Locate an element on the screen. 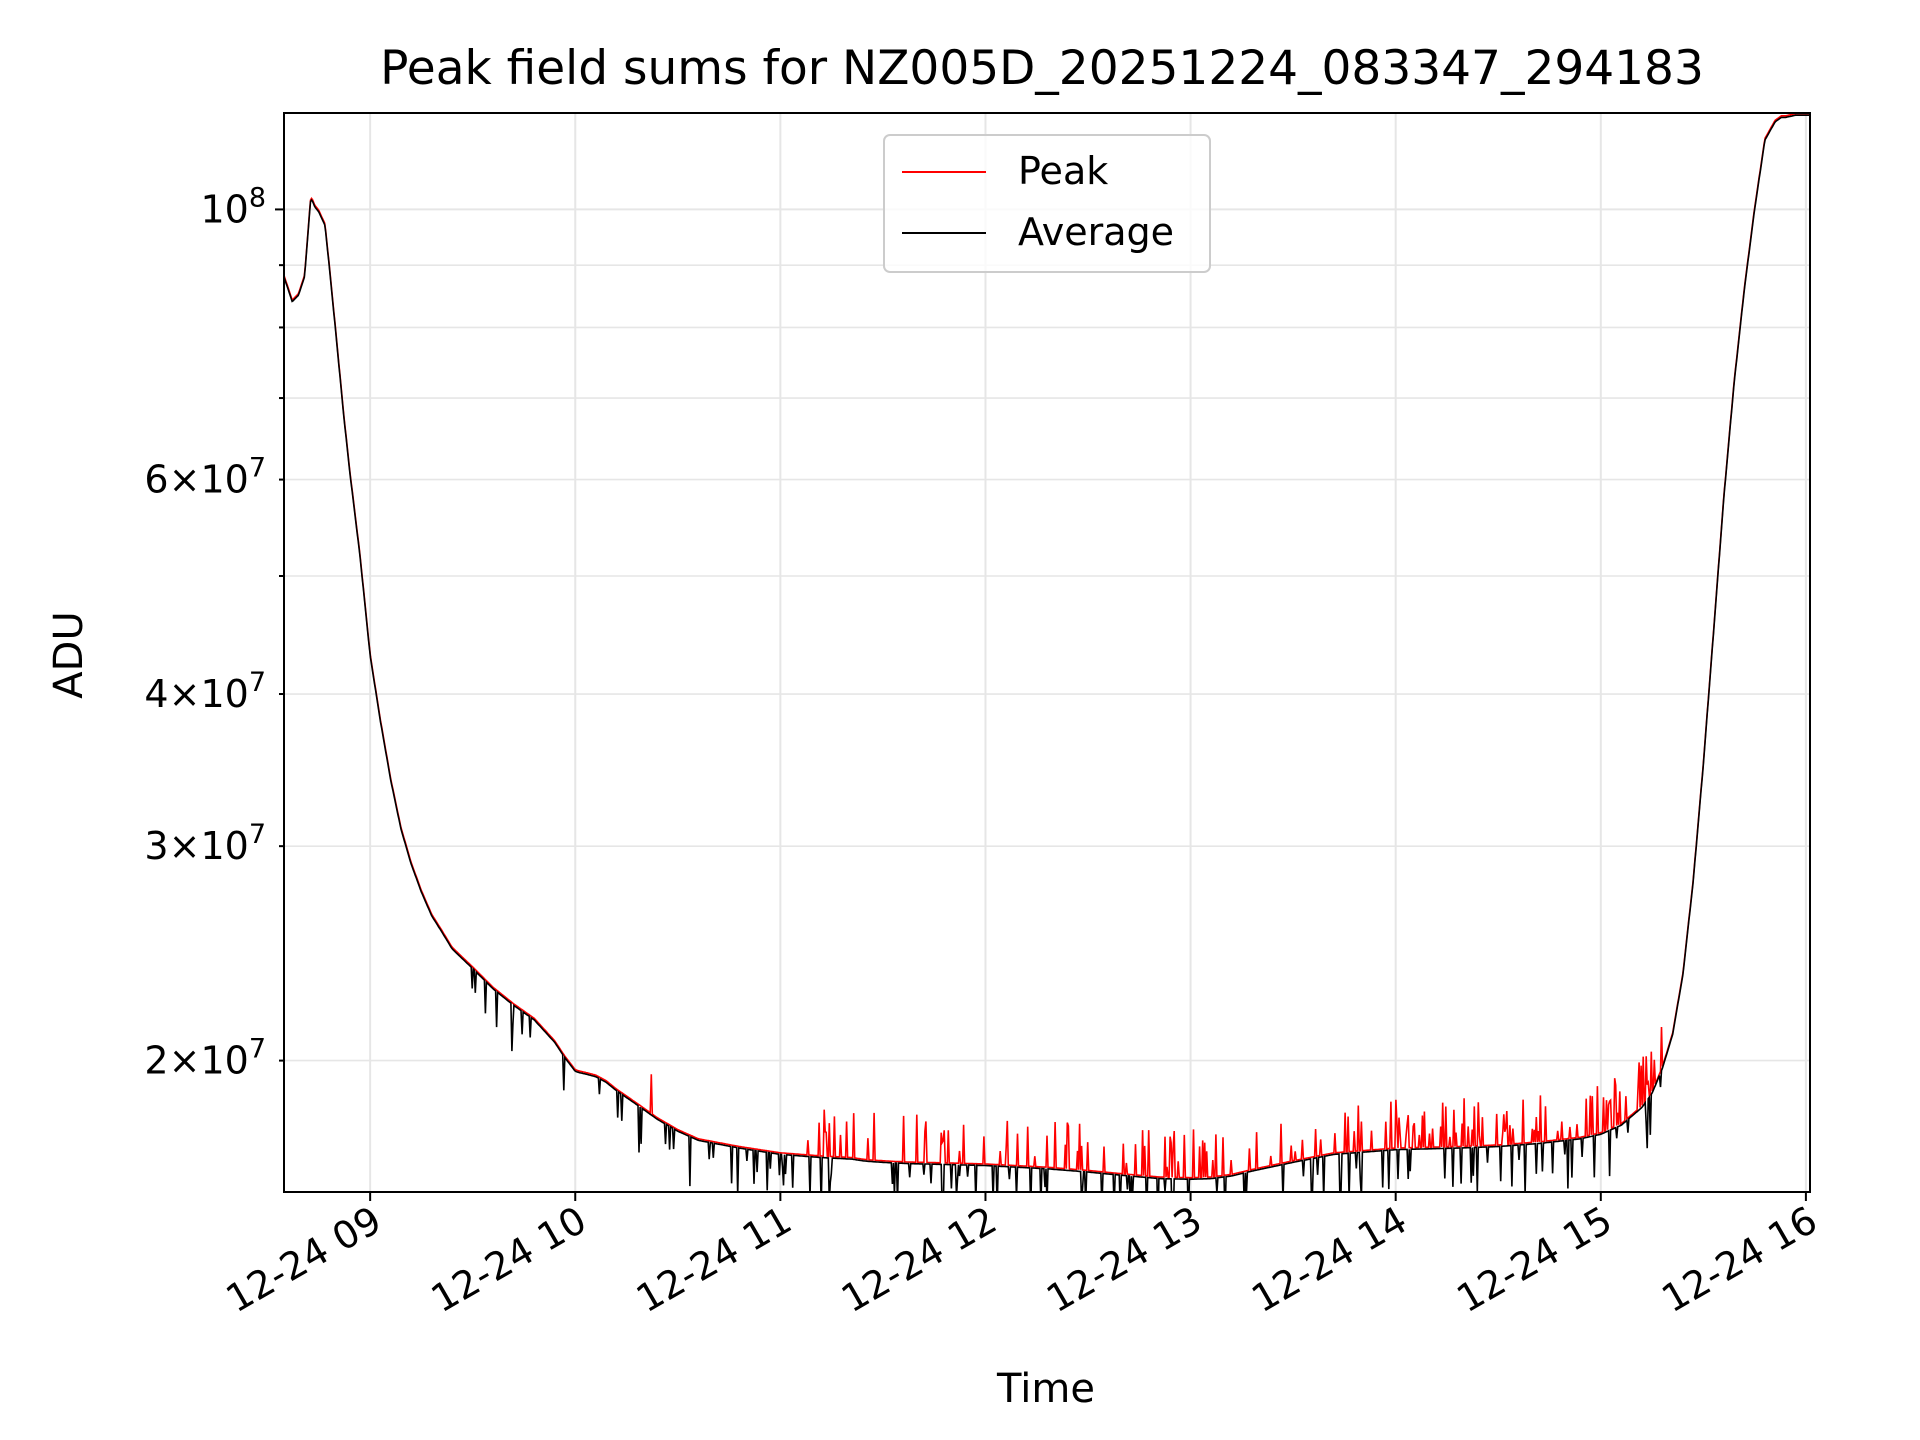 The height and width of the screenshot is (1440, 1920). y-tick-mantissa: 2 is located at coordinates (156, 1061).